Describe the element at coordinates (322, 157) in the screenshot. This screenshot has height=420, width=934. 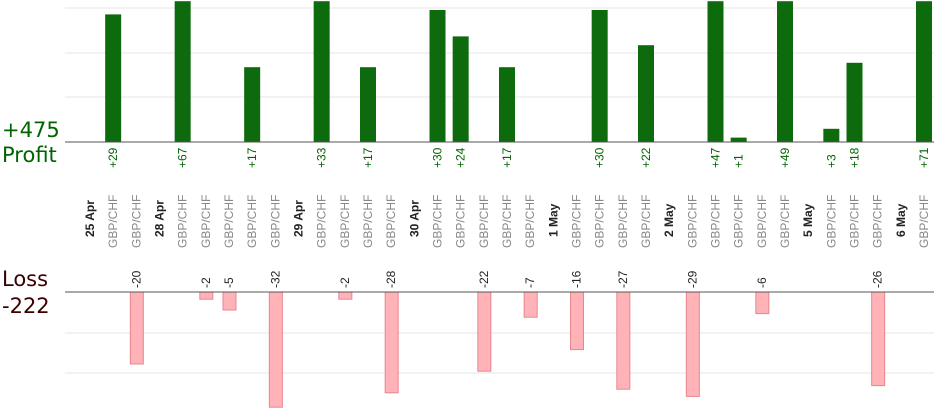
I see `profit-value-label: +33` at that location.